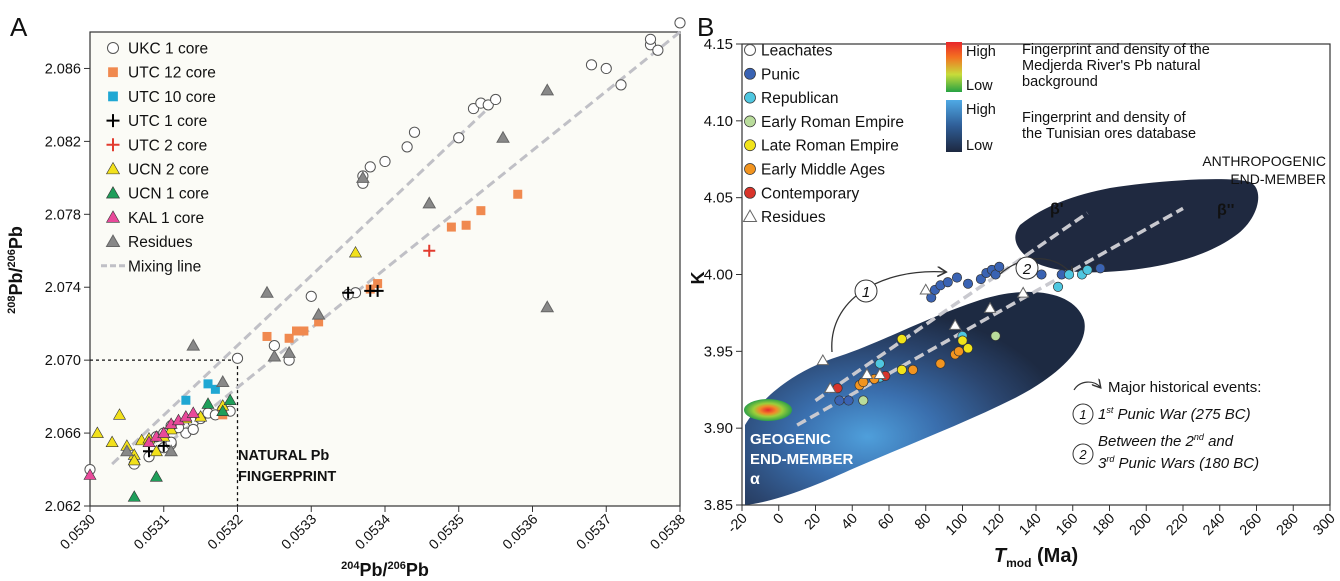 The image size is (1340, 581). I want to click on legend-label: UKC 1 core, so click(168, 49).